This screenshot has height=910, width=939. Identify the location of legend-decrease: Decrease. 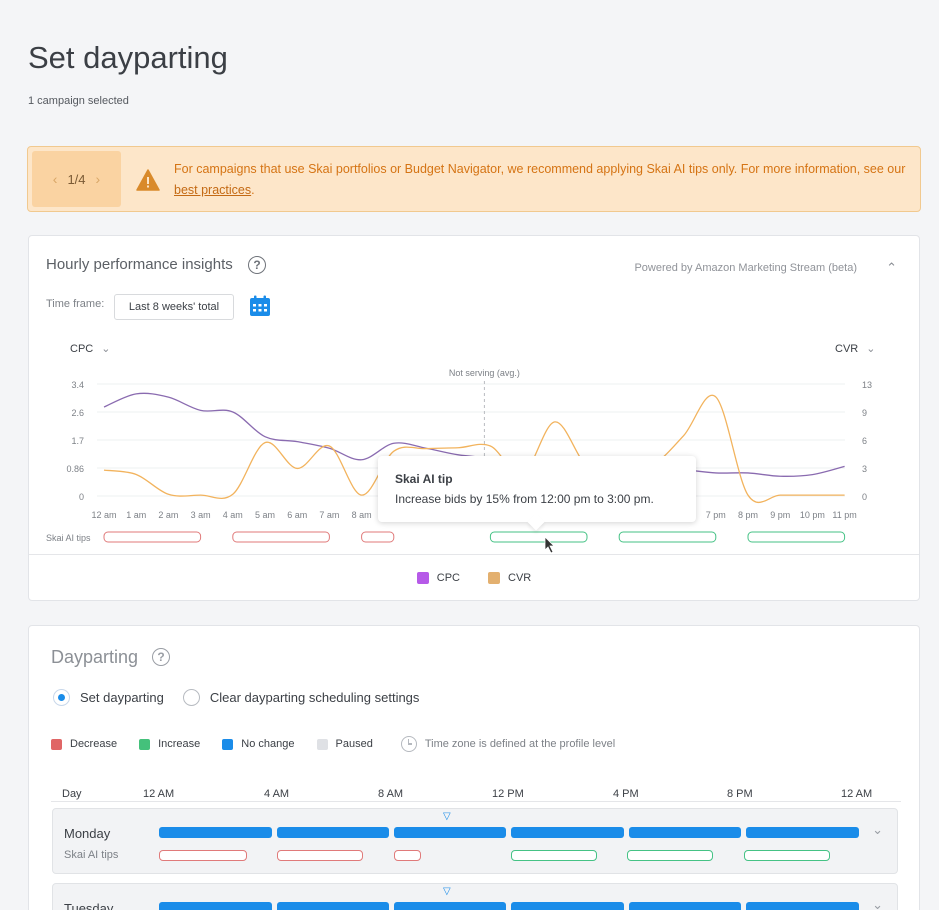
(84, 744).